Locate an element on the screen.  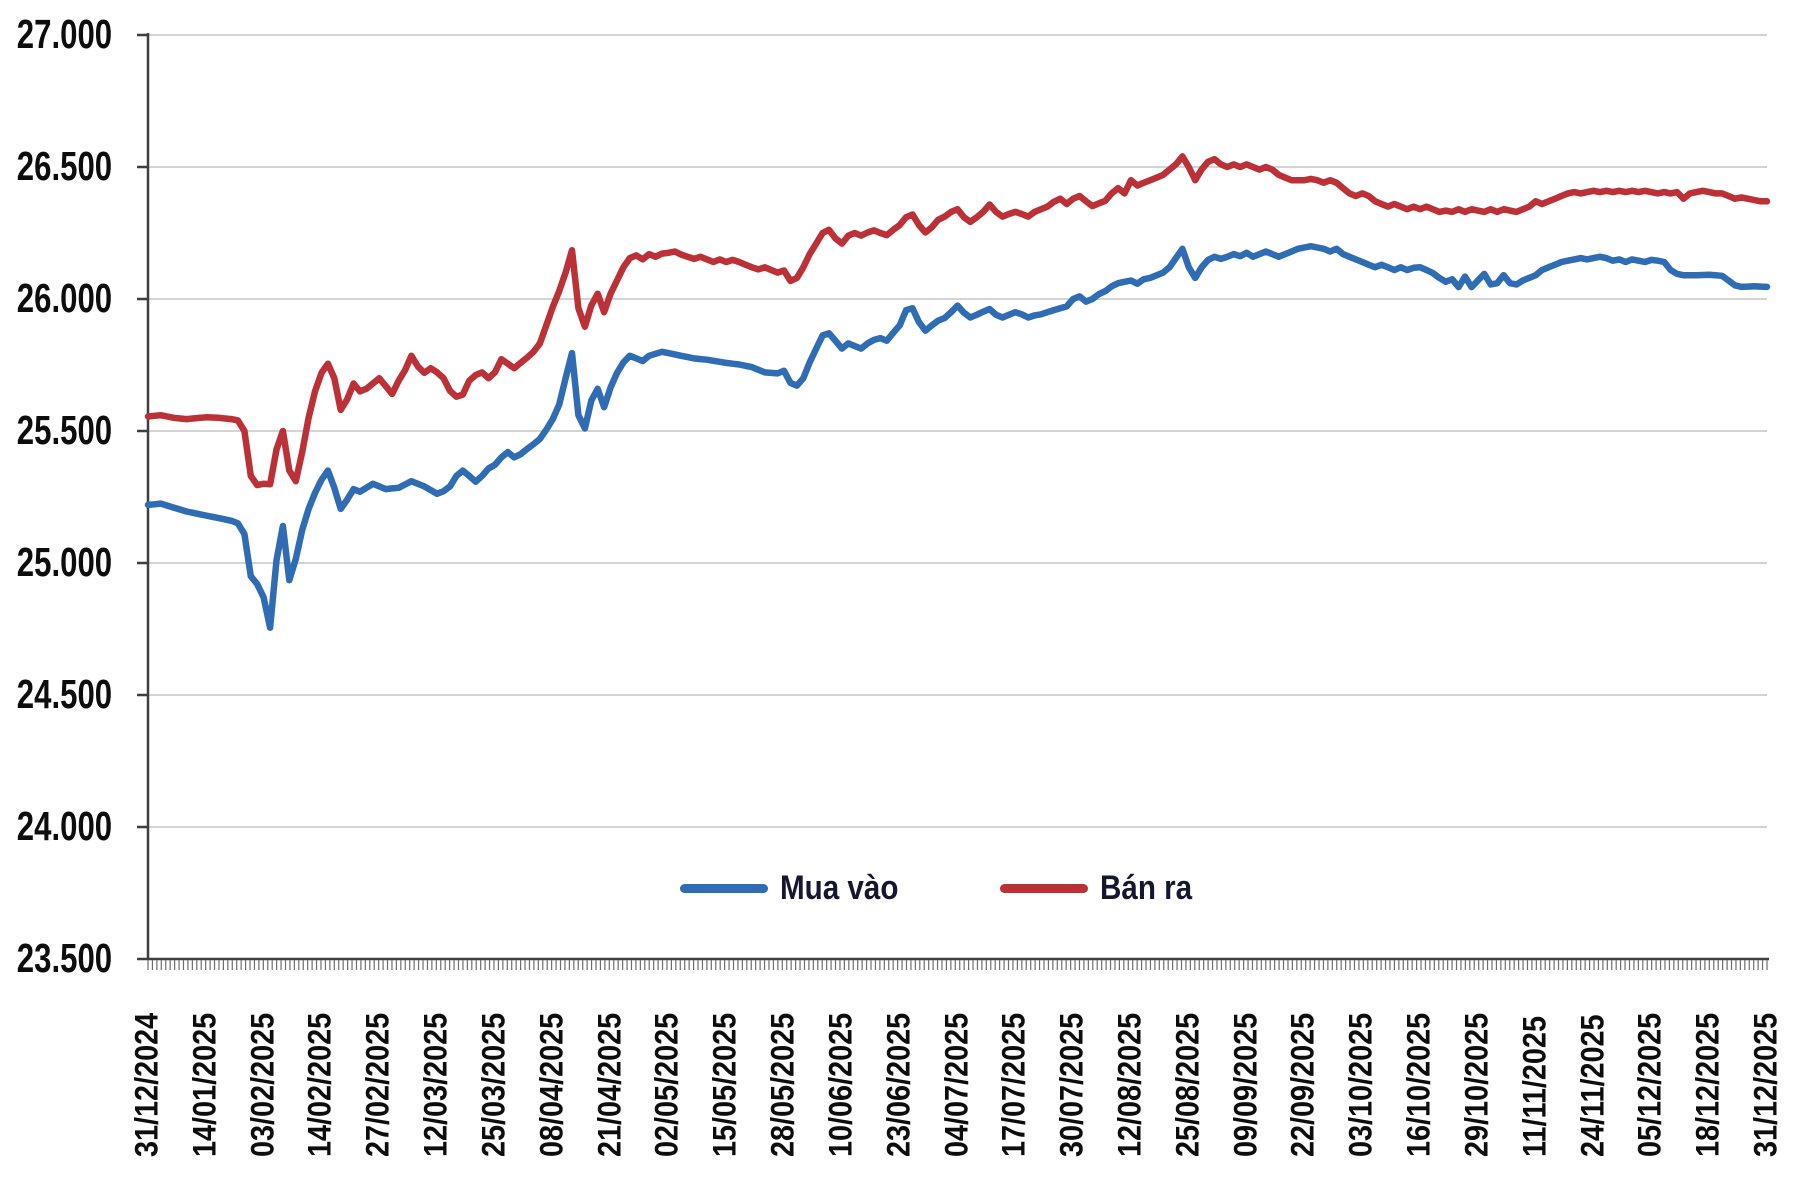
x-axis-label: 05/12/2025 is located at coordinates (1650, 1084).